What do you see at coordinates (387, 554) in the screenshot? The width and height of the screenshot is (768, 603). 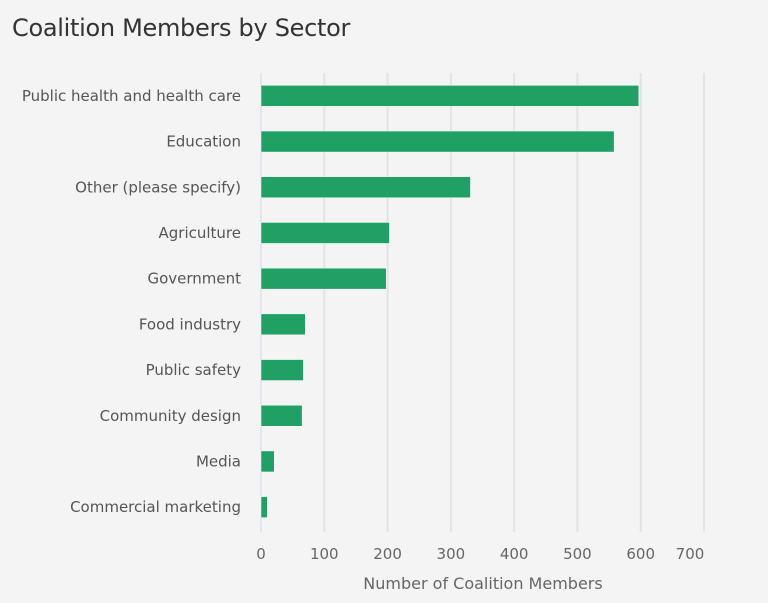 I see `x-tick-label: 200` at bounding box center [387, 554].